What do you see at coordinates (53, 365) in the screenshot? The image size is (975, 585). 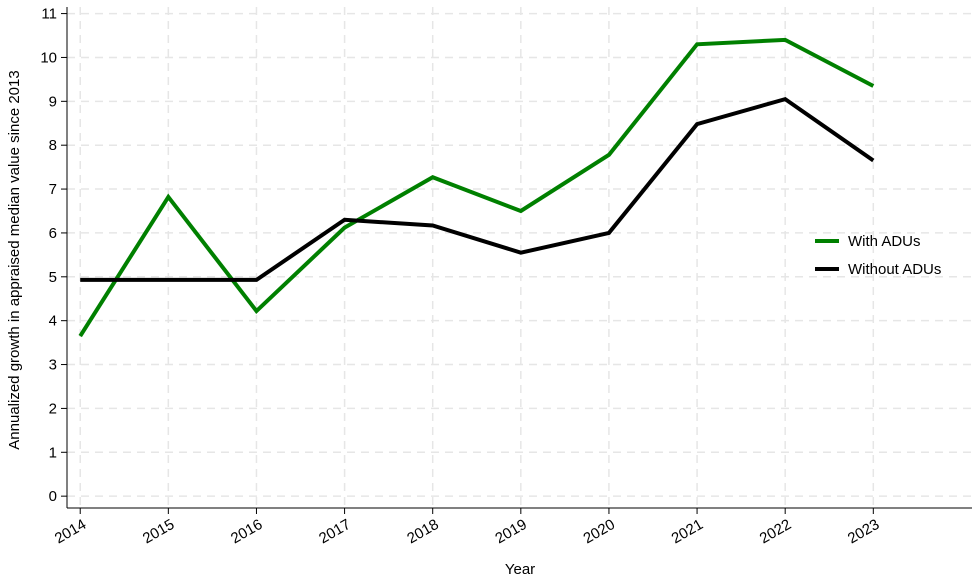 I see `y-tick-label: 3` at bounding box center [53, 365].